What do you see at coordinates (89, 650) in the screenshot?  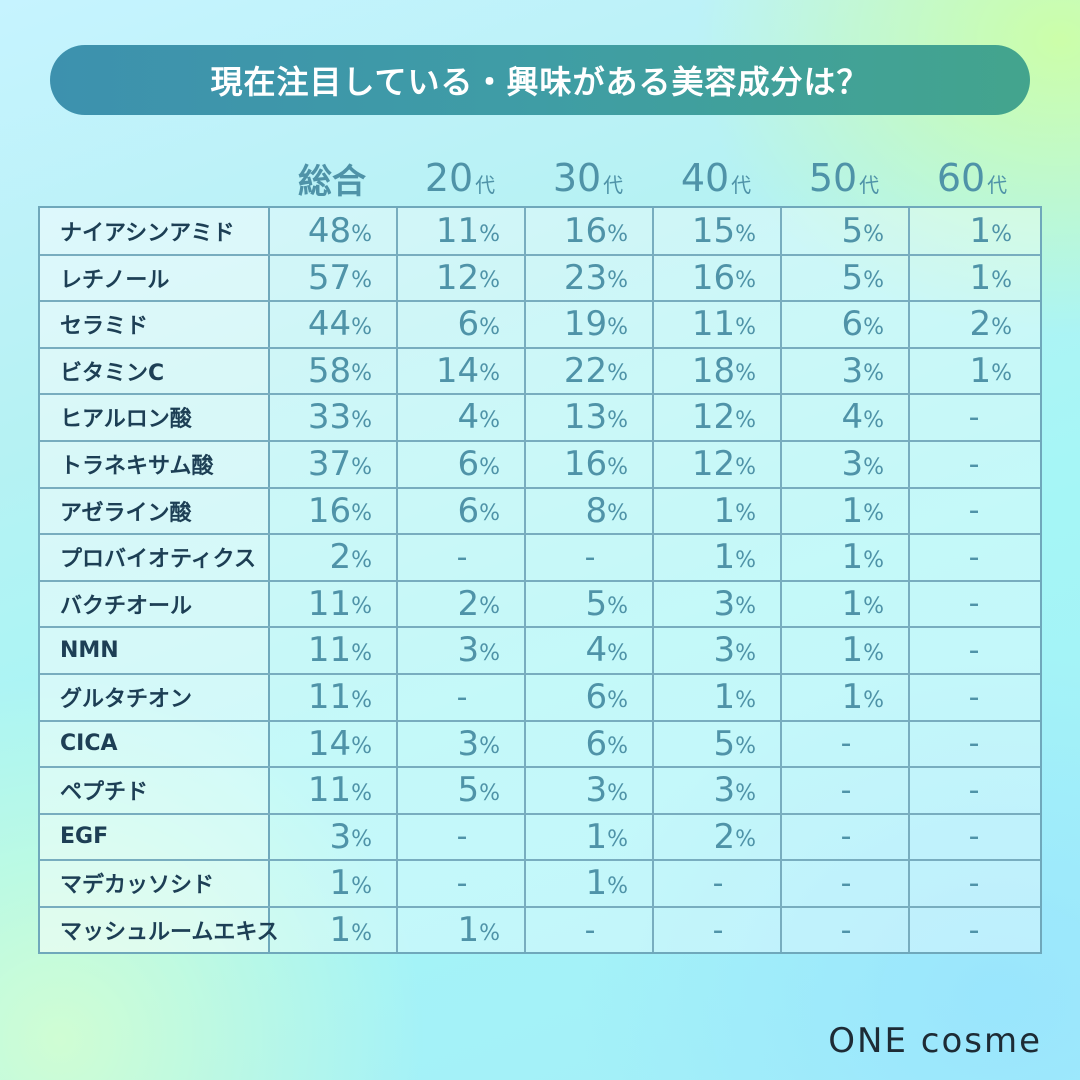 I see `row-label: NMN` at bounding box center [89, 650].